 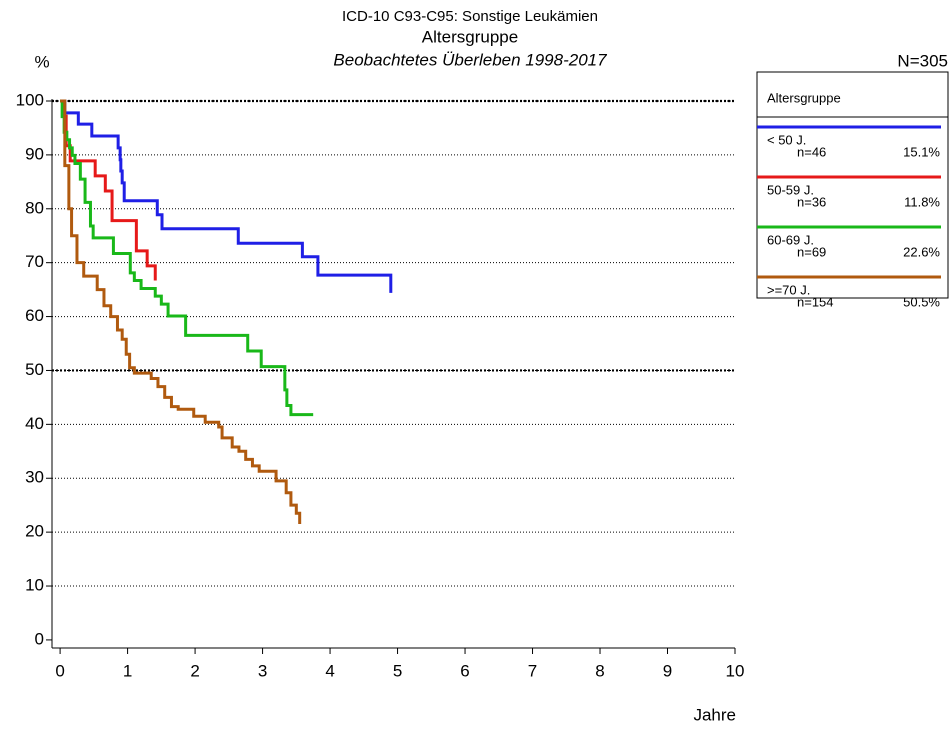 What do you see at coordinates (786, 139) in the screenshot?
I see `legend-label: < 50 J.` at bounding box center [786, 139].